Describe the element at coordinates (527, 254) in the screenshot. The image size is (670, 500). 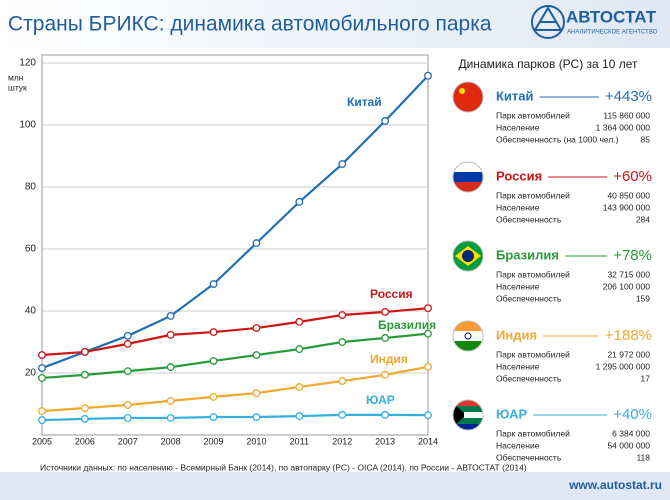
I see `country-name: Бразилия` at that location.